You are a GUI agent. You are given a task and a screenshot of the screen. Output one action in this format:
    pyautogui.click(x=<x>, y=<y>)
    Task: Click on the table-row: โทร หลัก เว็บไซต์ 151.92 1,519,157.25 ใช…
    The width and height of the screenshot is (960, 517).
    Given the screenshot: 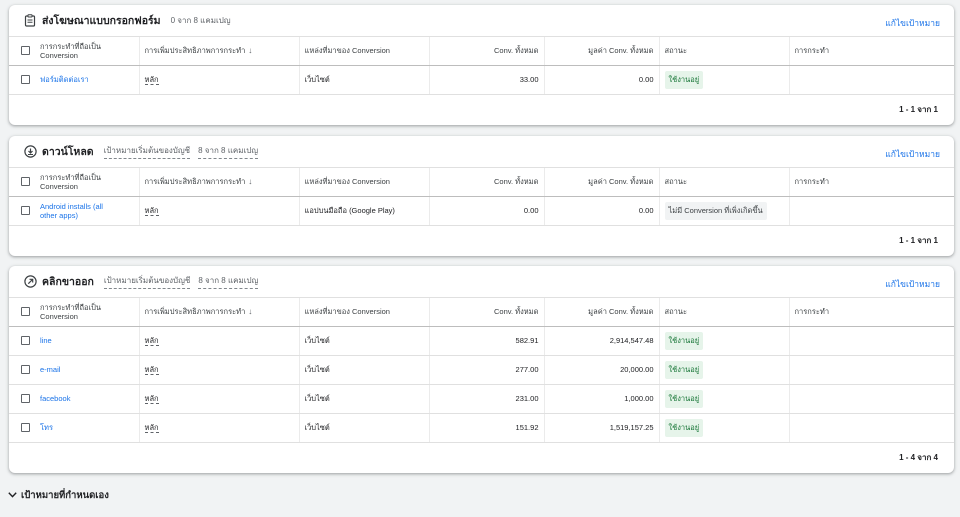 What is the action you would take?
    pyautogui.click(x=481, y=428)
    